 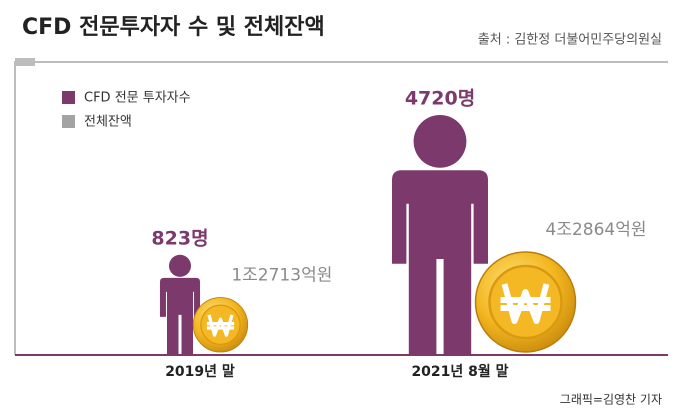 I want to click on credit: 그래픽=김영찬 기자, so click(x=611, y=399).